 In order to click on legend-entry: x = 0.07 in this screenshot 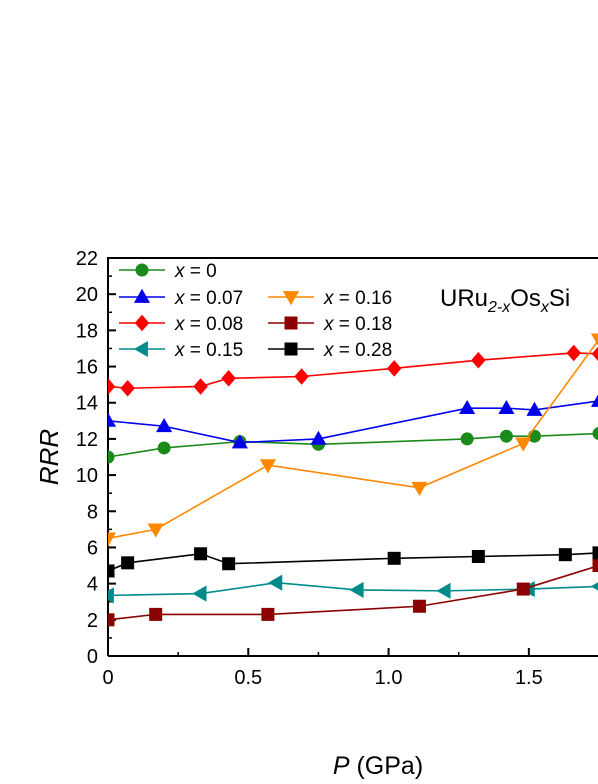, I will do `click(181, 298)`.